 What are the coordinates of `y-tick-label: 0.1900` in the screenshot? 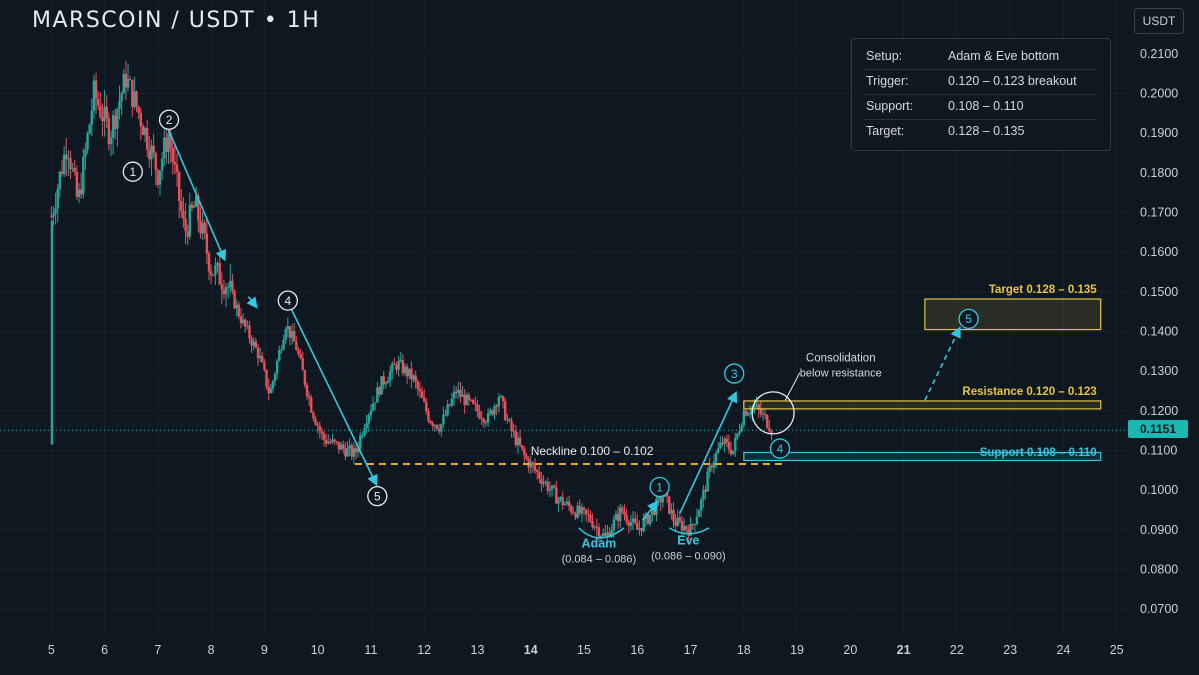 It's located at (1159, 133).